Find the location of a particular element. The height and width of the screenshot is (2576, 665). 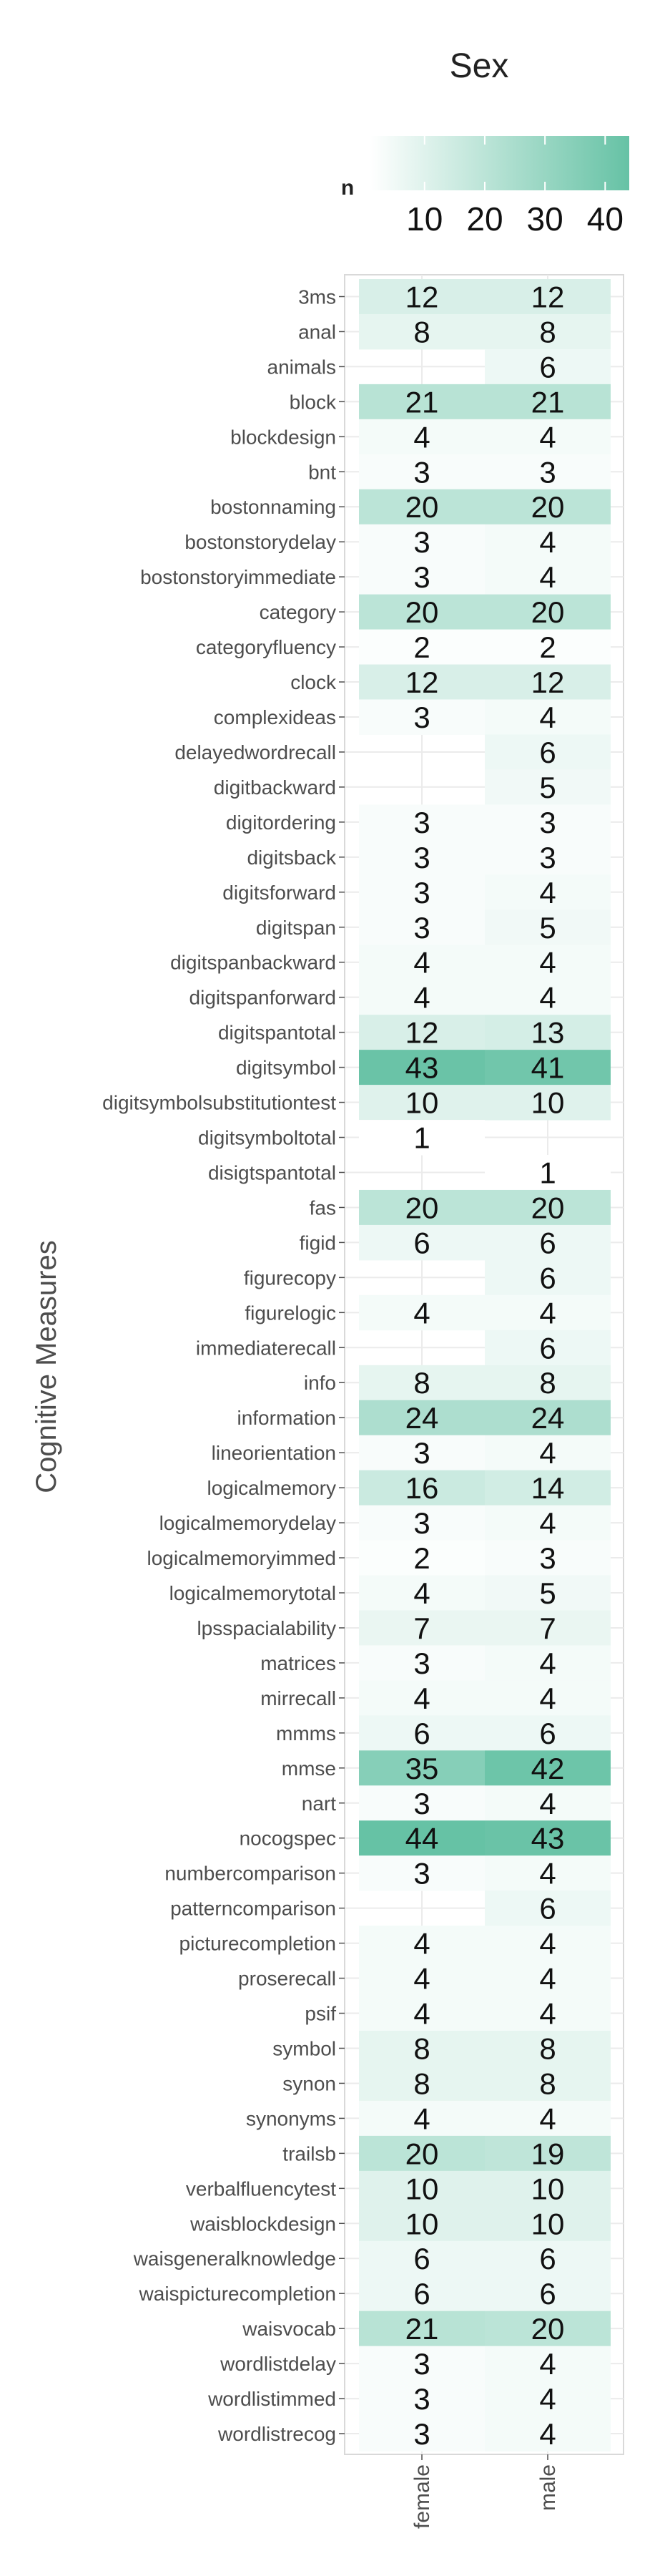

row-label: digitsymbolsubstitutiontest is located at coordinates (219, 1103).